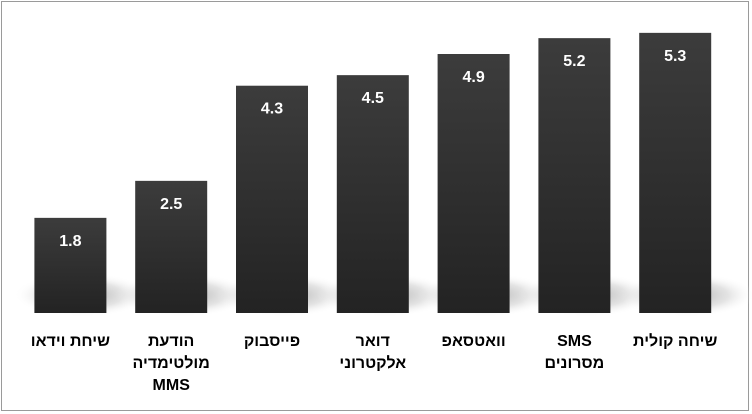 This screenshot has width=752, height=414. I want to click on category-label-6: שיחה קולית, so click(675, 341).